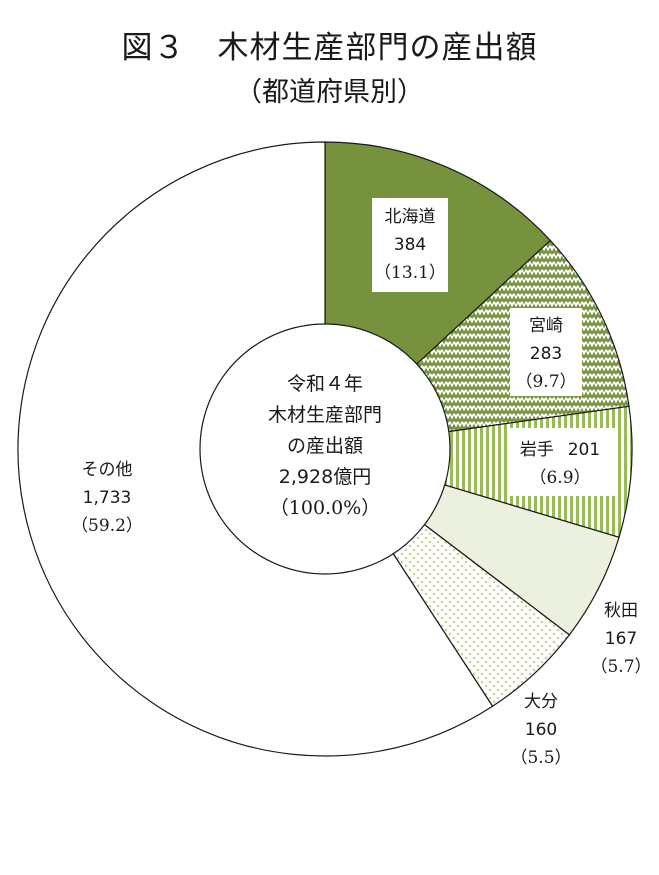 The height and width of the screenshot is (875, 659). I want to click on slice-label-0: 北海道 384 （13.1）, so click(410, 245).